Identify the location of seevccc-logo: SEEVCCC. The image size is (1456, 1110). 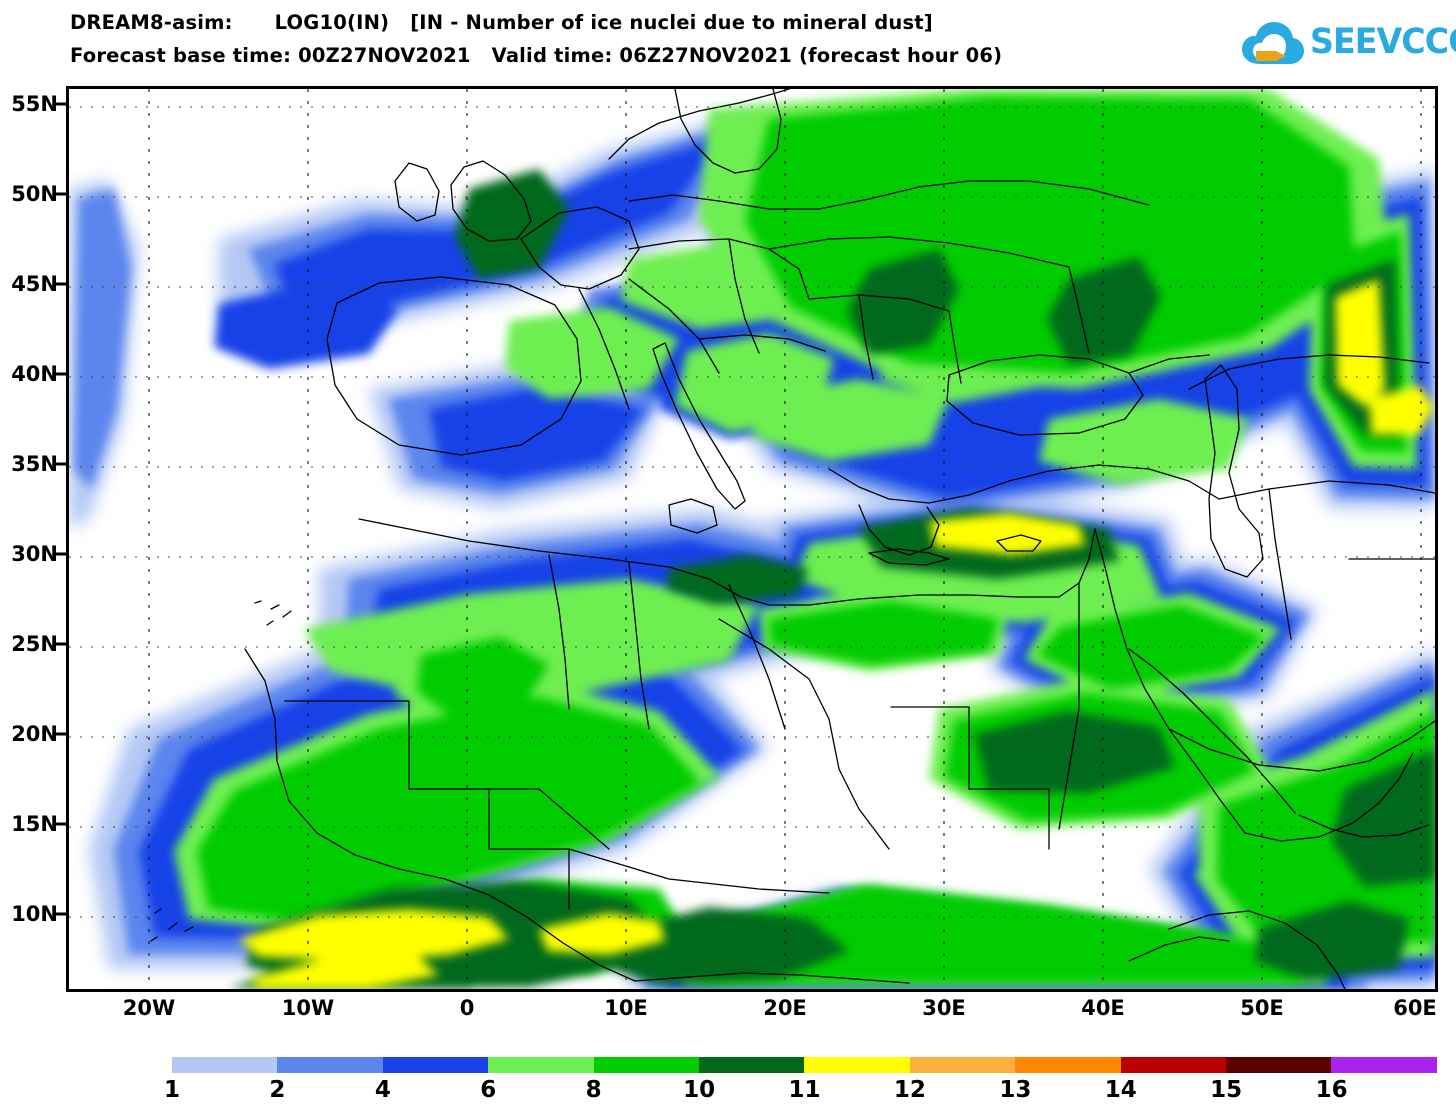
(1348, 44).